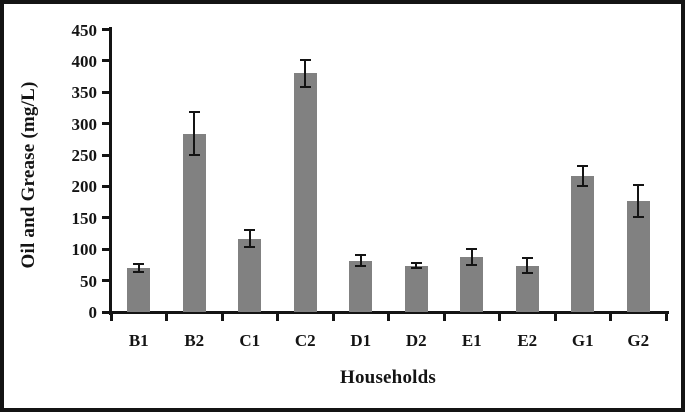 This screenshot has height=412, width=685. What do you see at coordinates (305, 87) in the screenshot?
I see `error-bar-bottom-cap-C2` at bounding box center [305, 87].